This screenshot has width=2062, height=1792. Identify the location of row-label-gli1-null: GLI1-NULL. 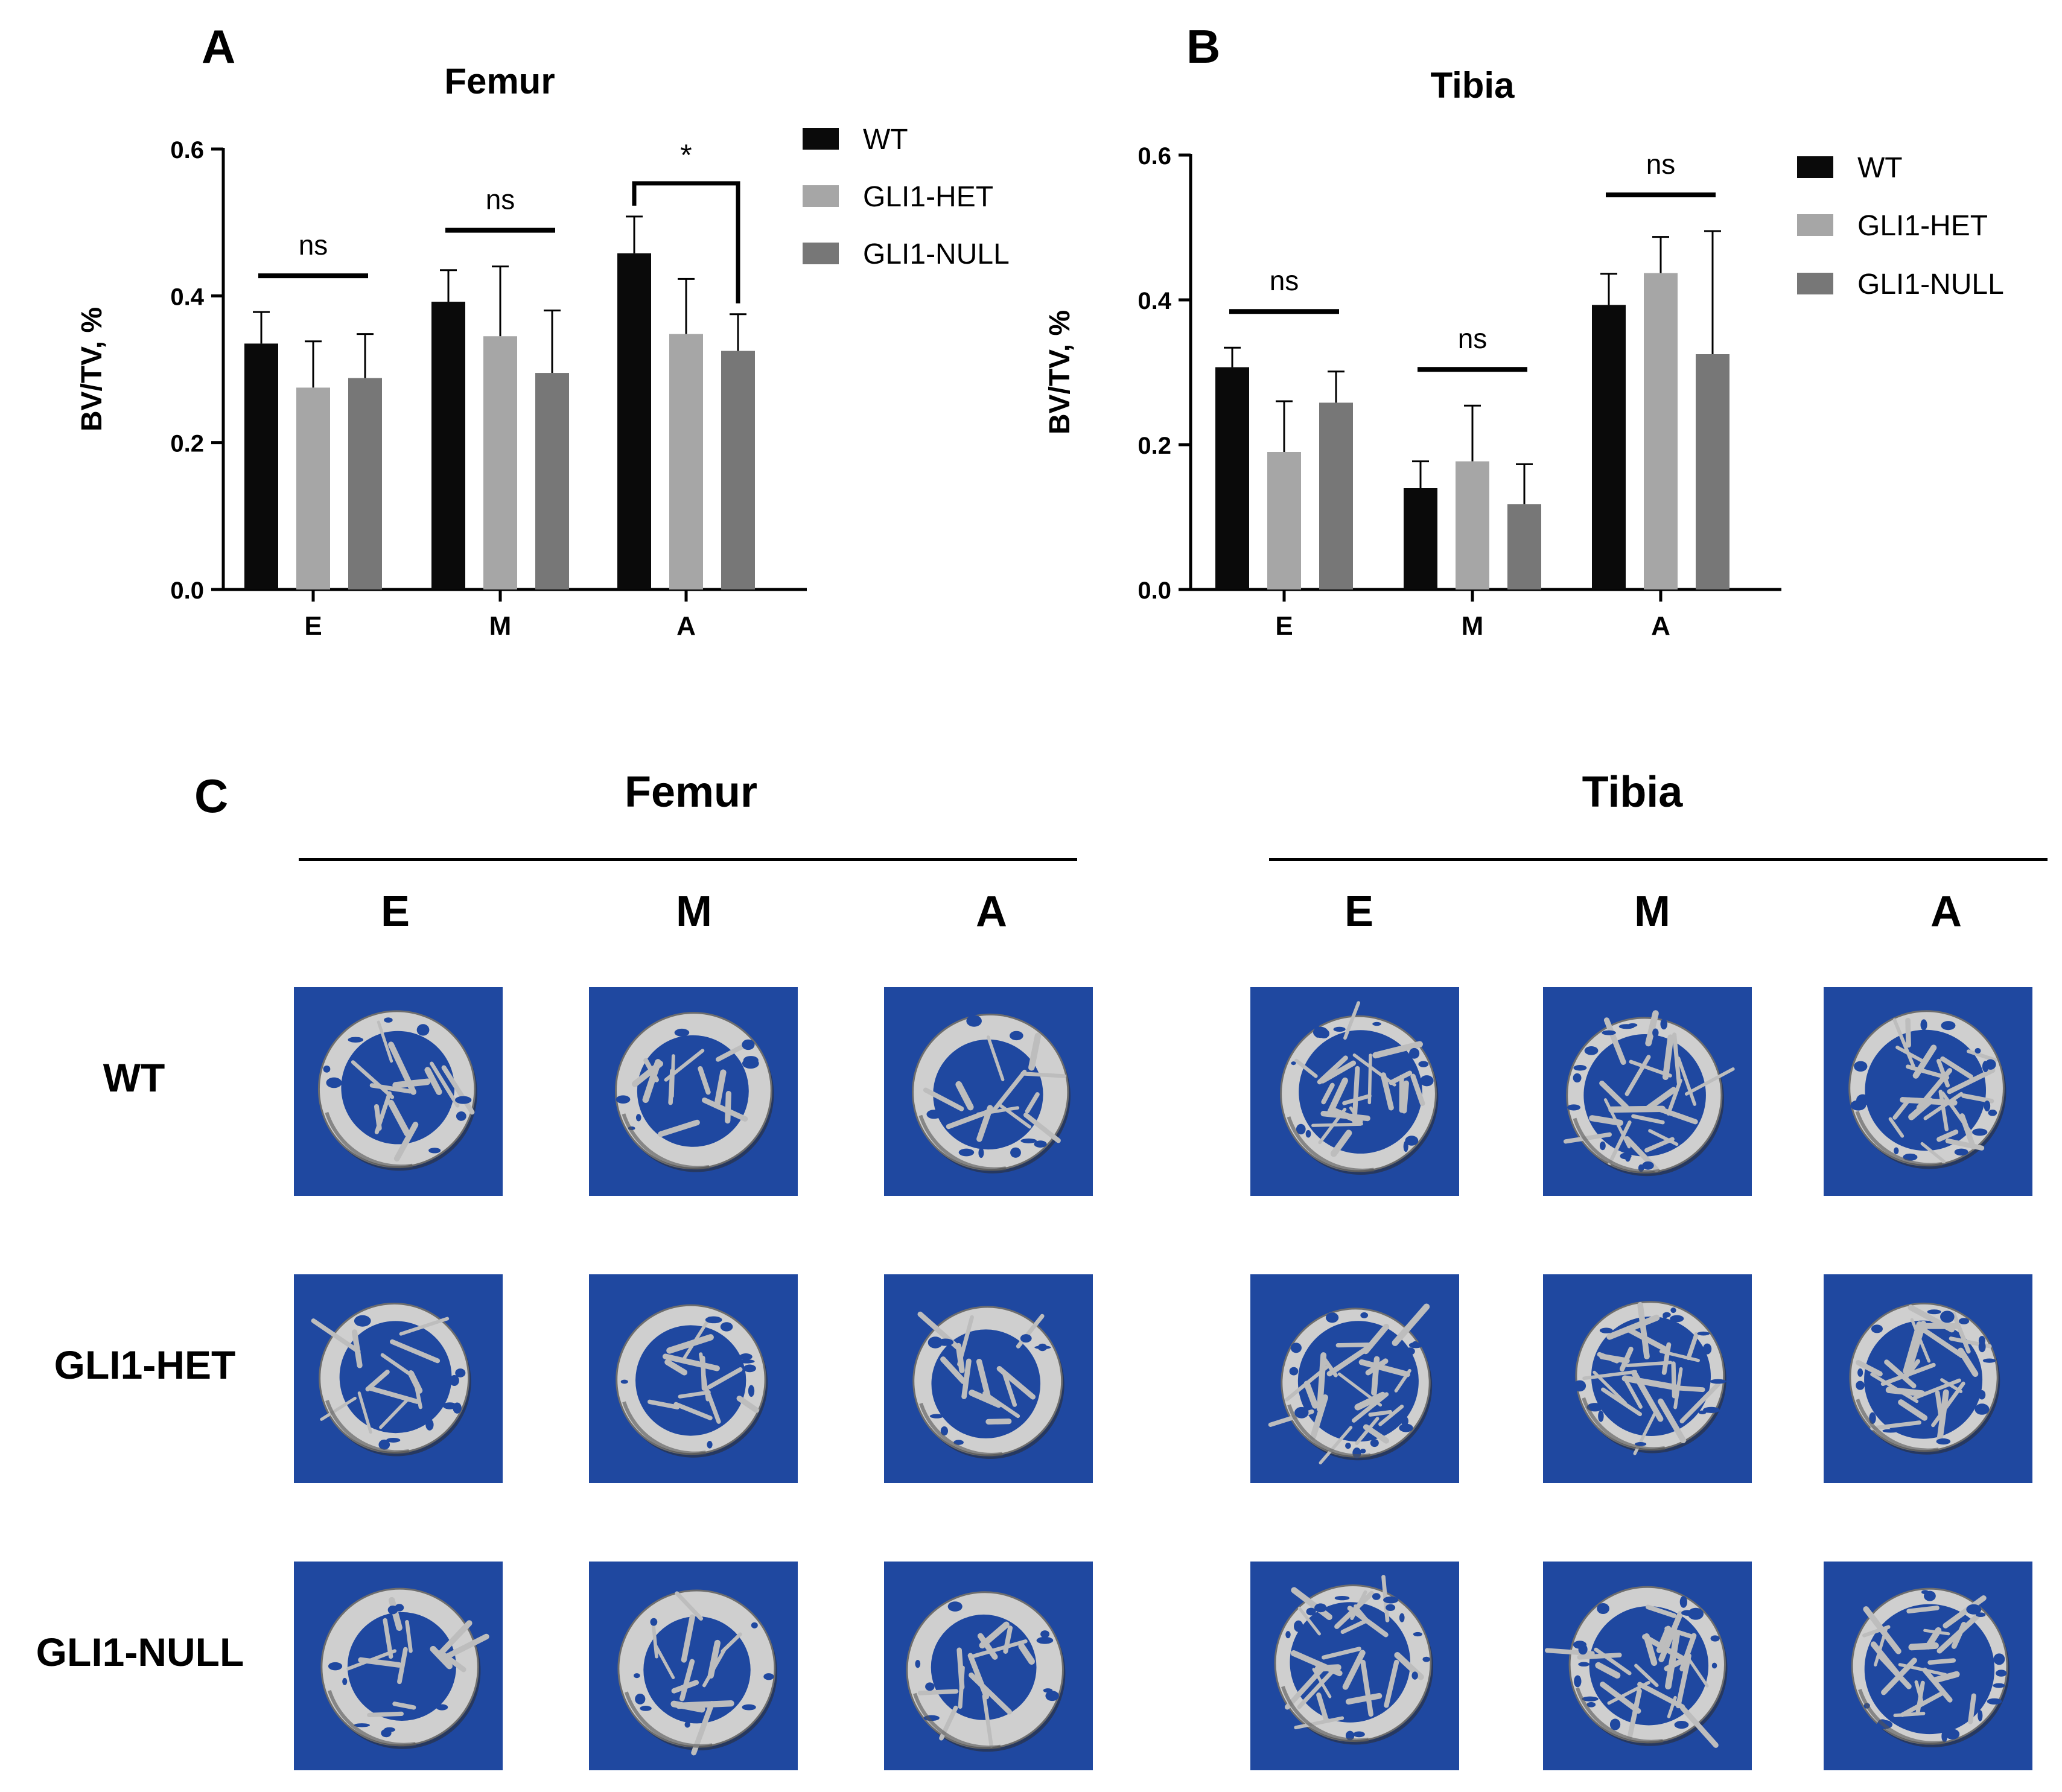
(140, 1652).